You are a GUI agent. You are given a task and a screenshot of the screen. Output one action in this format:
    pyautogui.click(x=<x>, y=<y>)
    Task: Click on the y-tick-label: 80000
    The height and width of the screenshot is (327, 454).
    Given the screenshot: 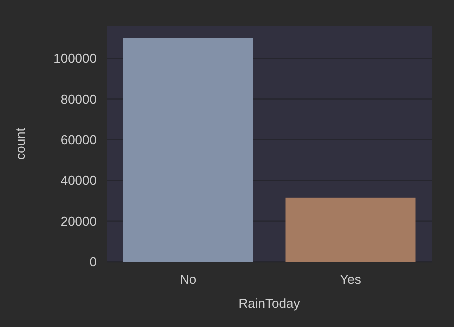 What is the action you would take?
    pyautogui.click(x=78, y=99)
    